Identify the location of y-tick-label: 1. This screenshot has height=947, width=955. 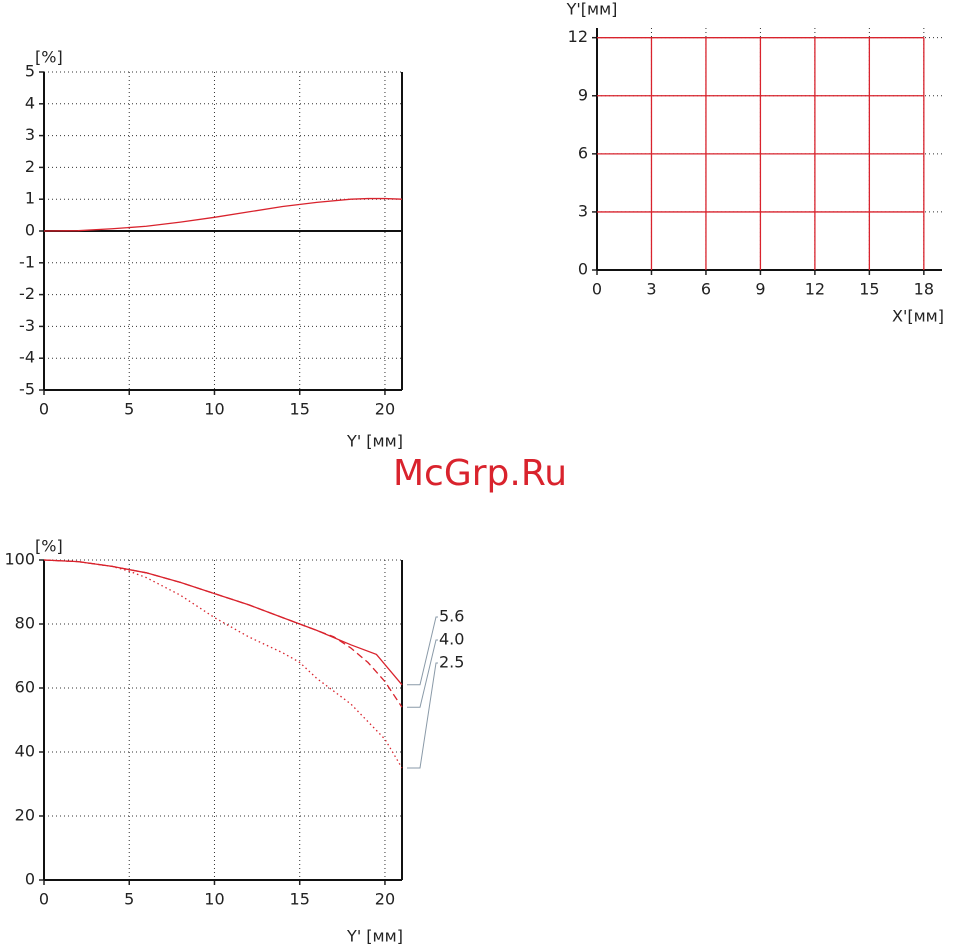
(30, 198).